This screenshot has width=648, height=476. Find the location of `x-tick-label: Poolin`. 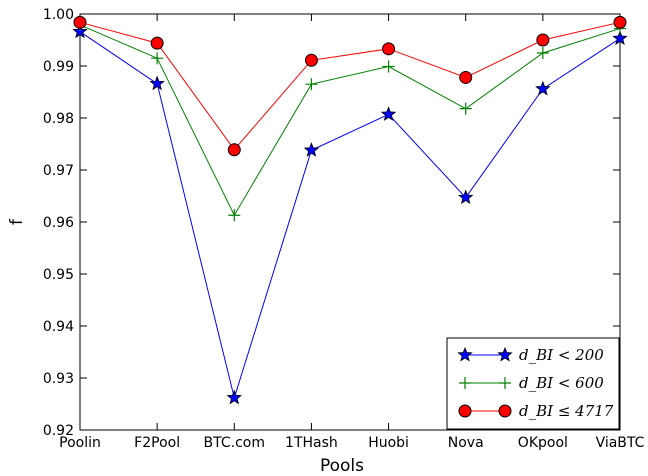

x-tick-label: Poolin is located at coordinates (80, 443).